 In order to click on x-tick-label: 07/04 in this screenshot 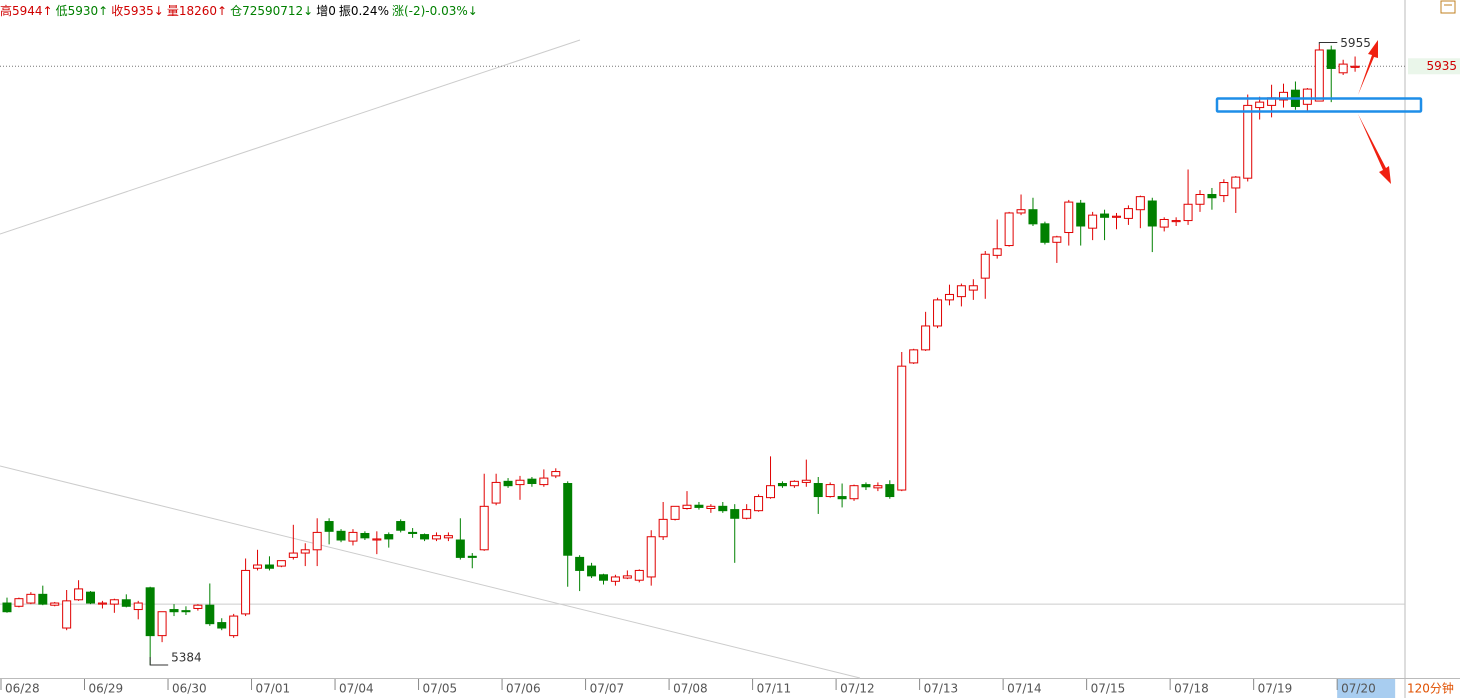, I will do `click(356, 689)`.